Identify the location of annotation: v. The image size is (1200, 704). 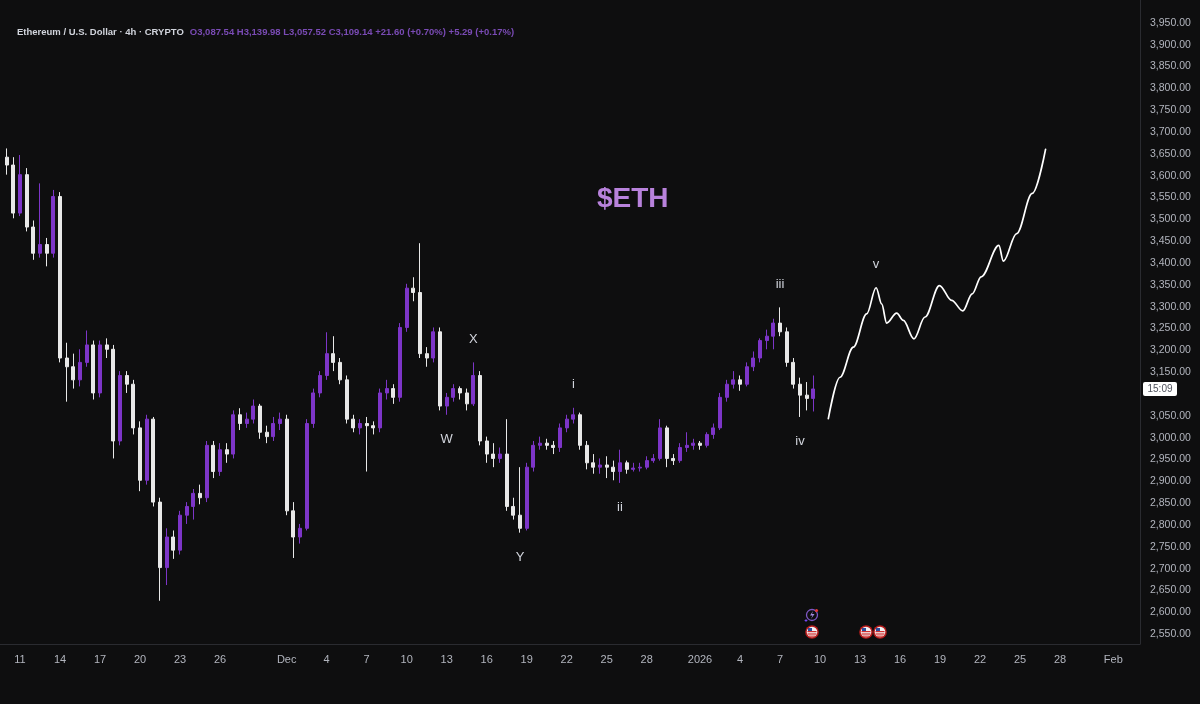
(876, 264).